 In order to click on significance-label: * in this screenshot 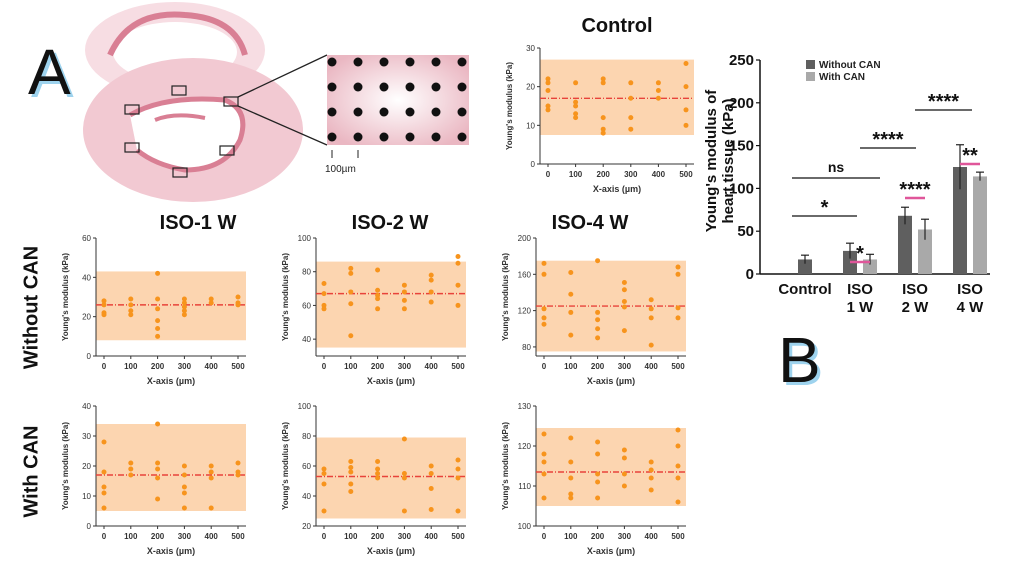, I will do `click(860, 254)`.